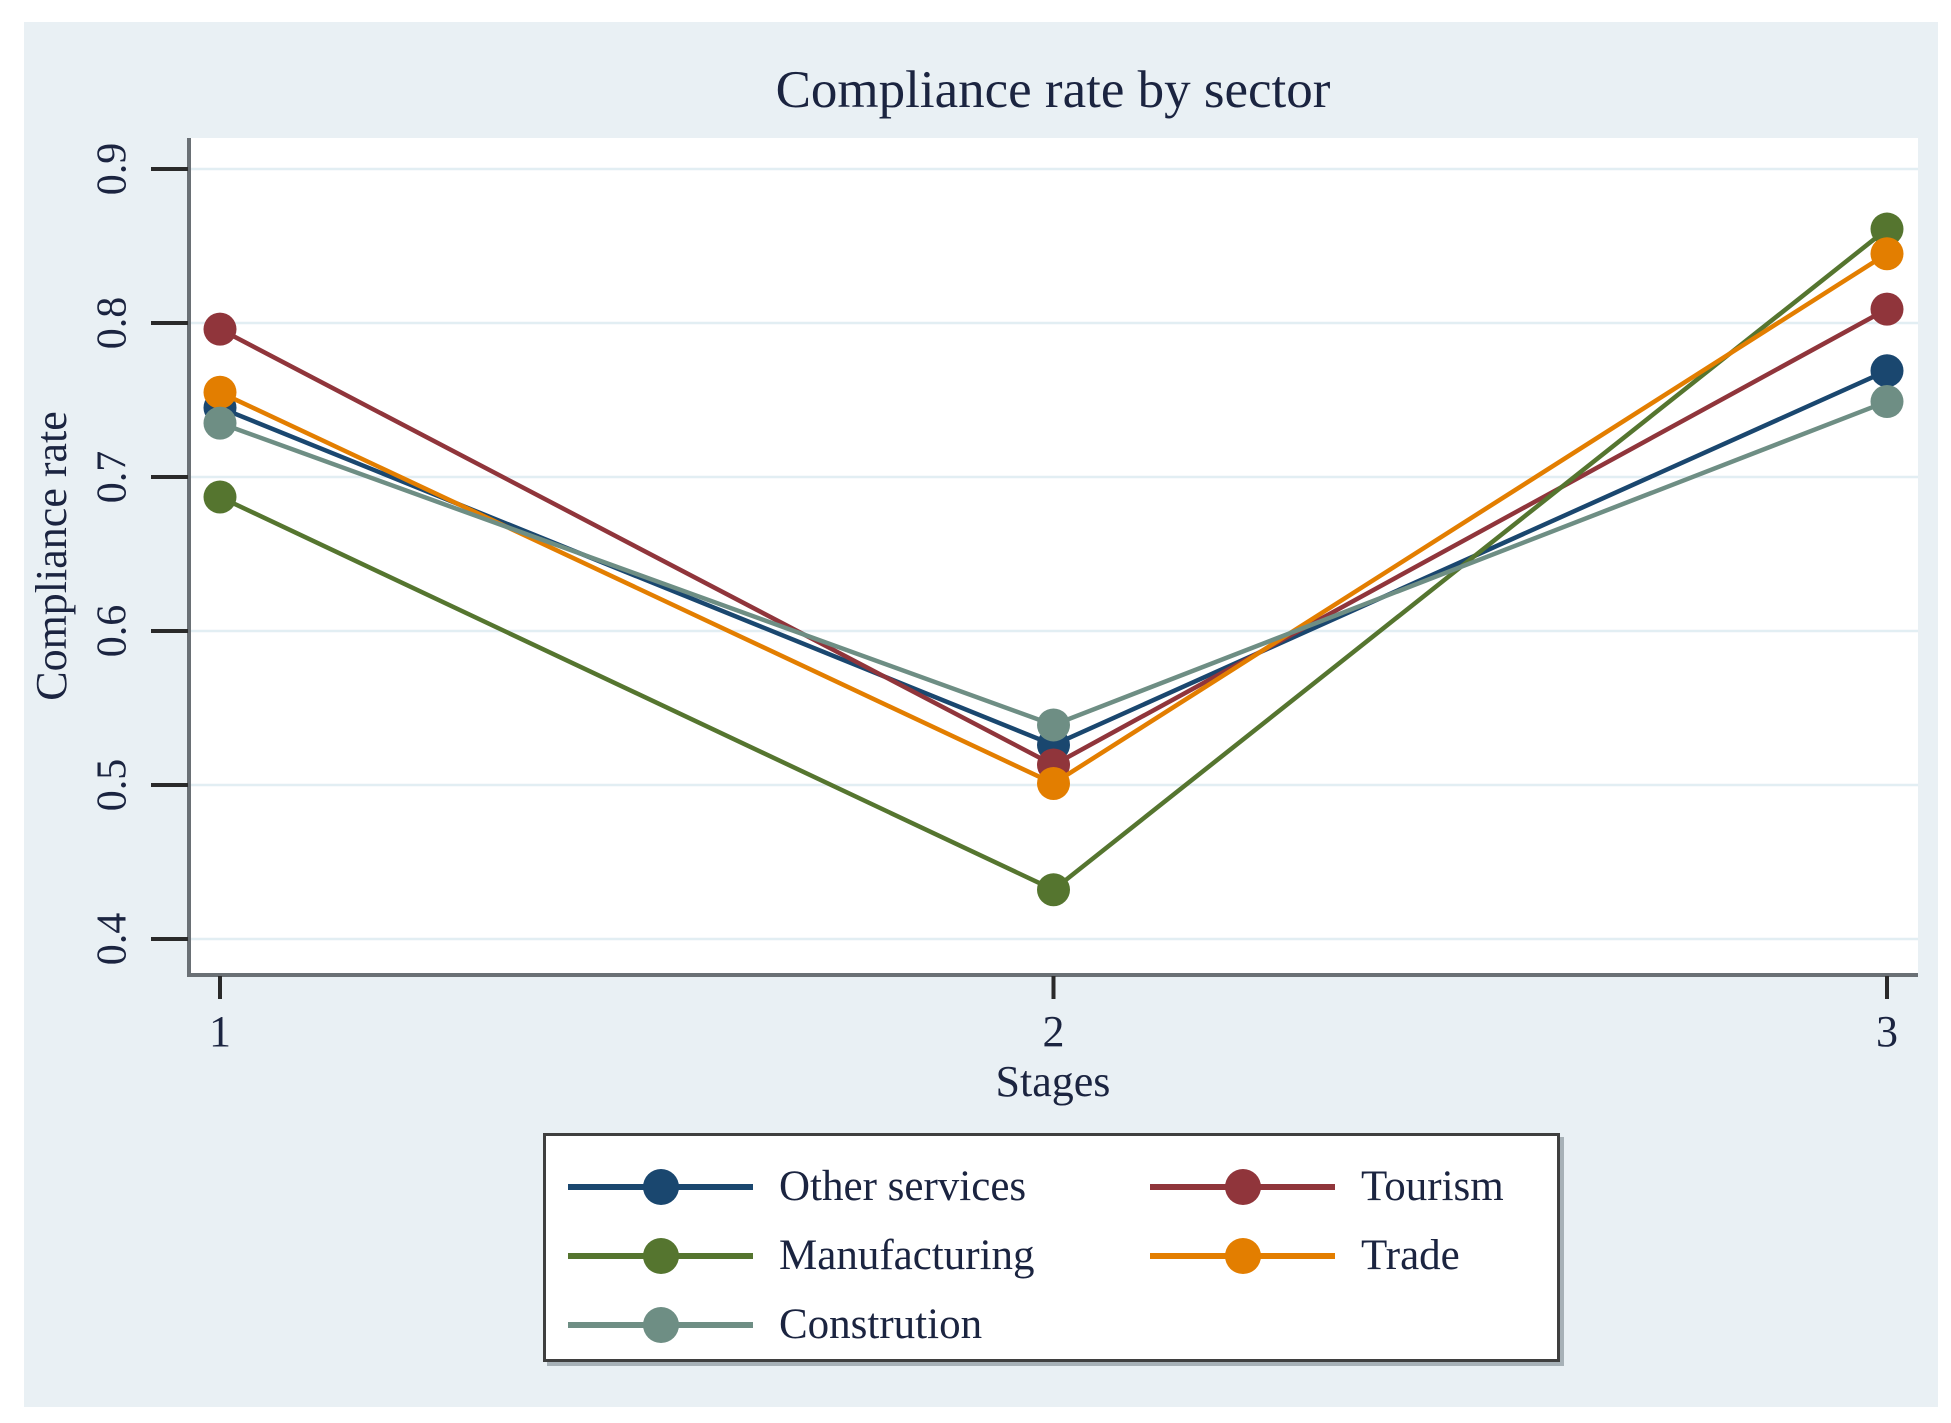 The height and width of the screenshot is (1423, 1951). I want to click on x-tick-label: 3, so click(1887, 1031).